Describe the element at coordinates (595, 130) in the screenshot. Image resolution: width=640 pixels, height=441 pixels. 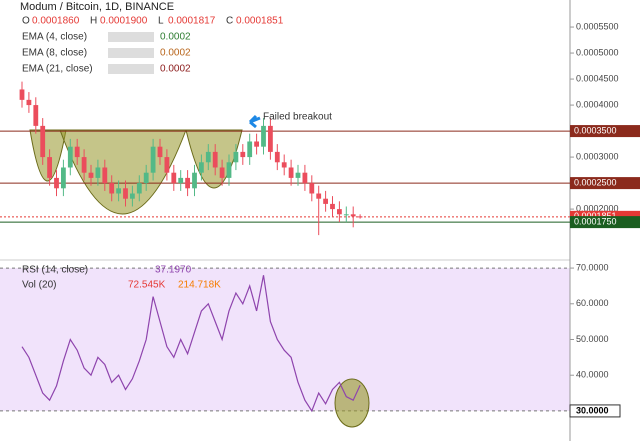
I see `level-label: 0.0003500` at that location.